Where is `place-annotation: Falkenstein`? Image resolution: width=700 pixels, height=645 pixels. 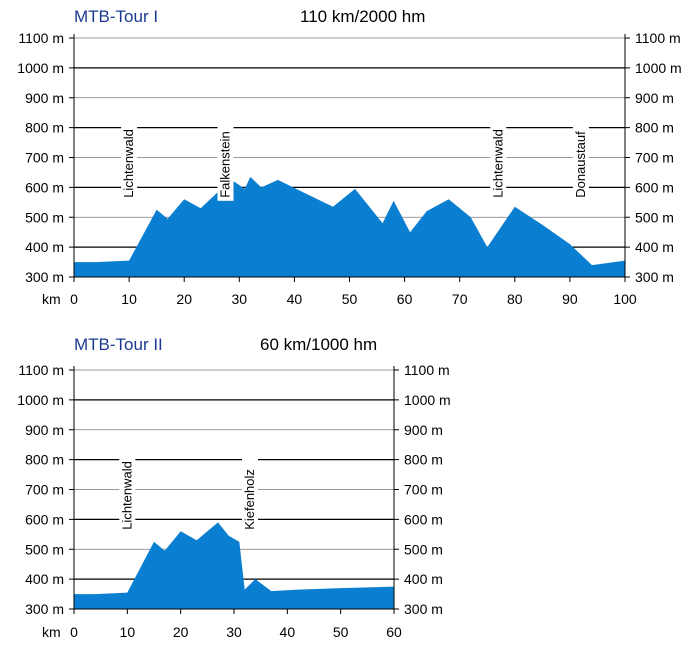 place-annotation: Falkenstein is located at coordinates (225, 158).